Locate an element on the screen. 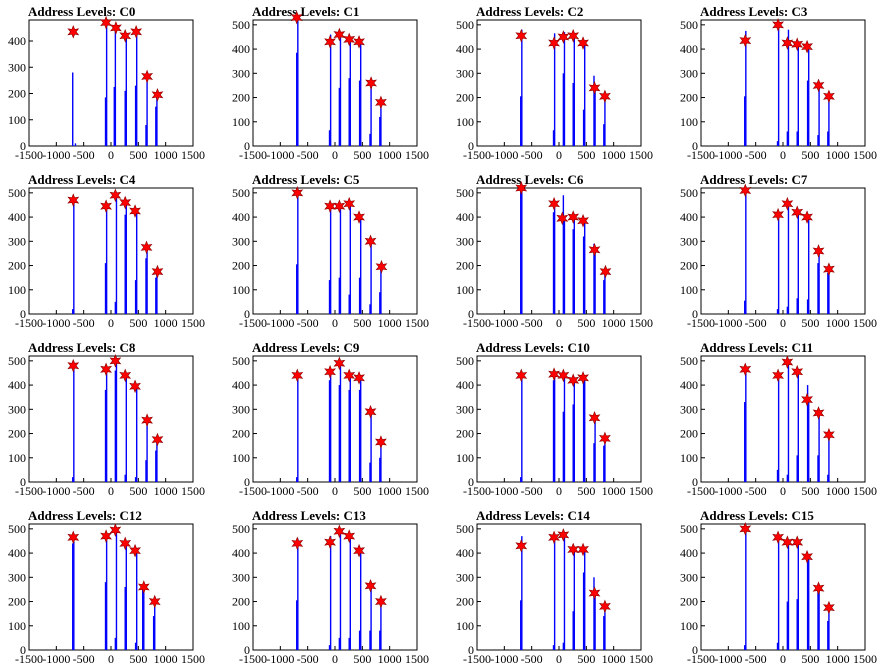 Image resolution: width=896 pixels, height=672 pixels. x-tick-label: 1000 is located at coordinates (838, 155).